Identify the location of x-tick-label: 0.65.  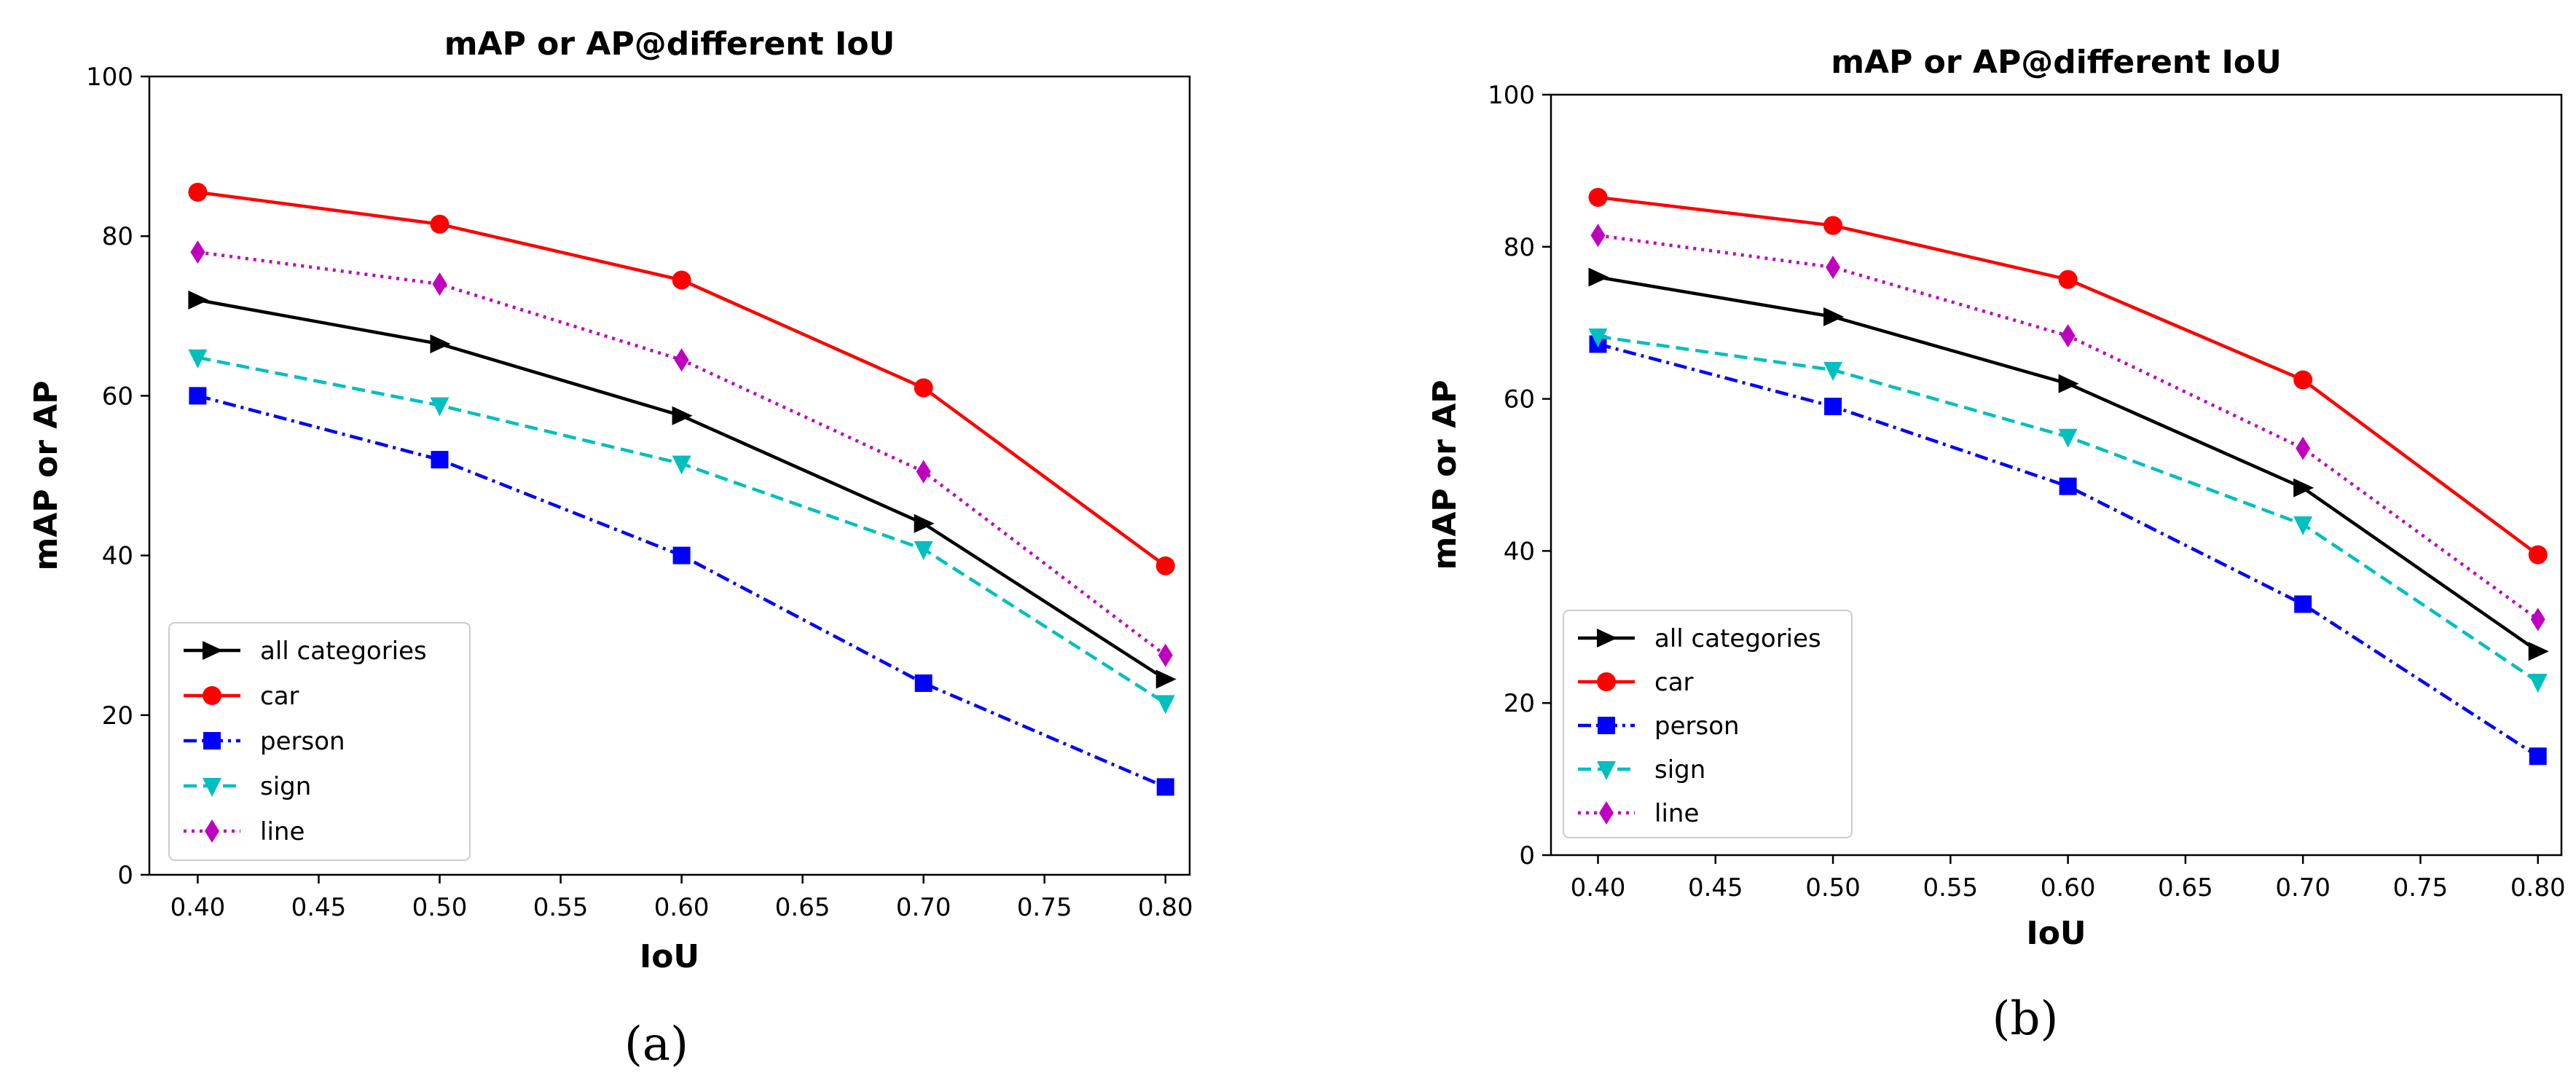
(2185, 887).